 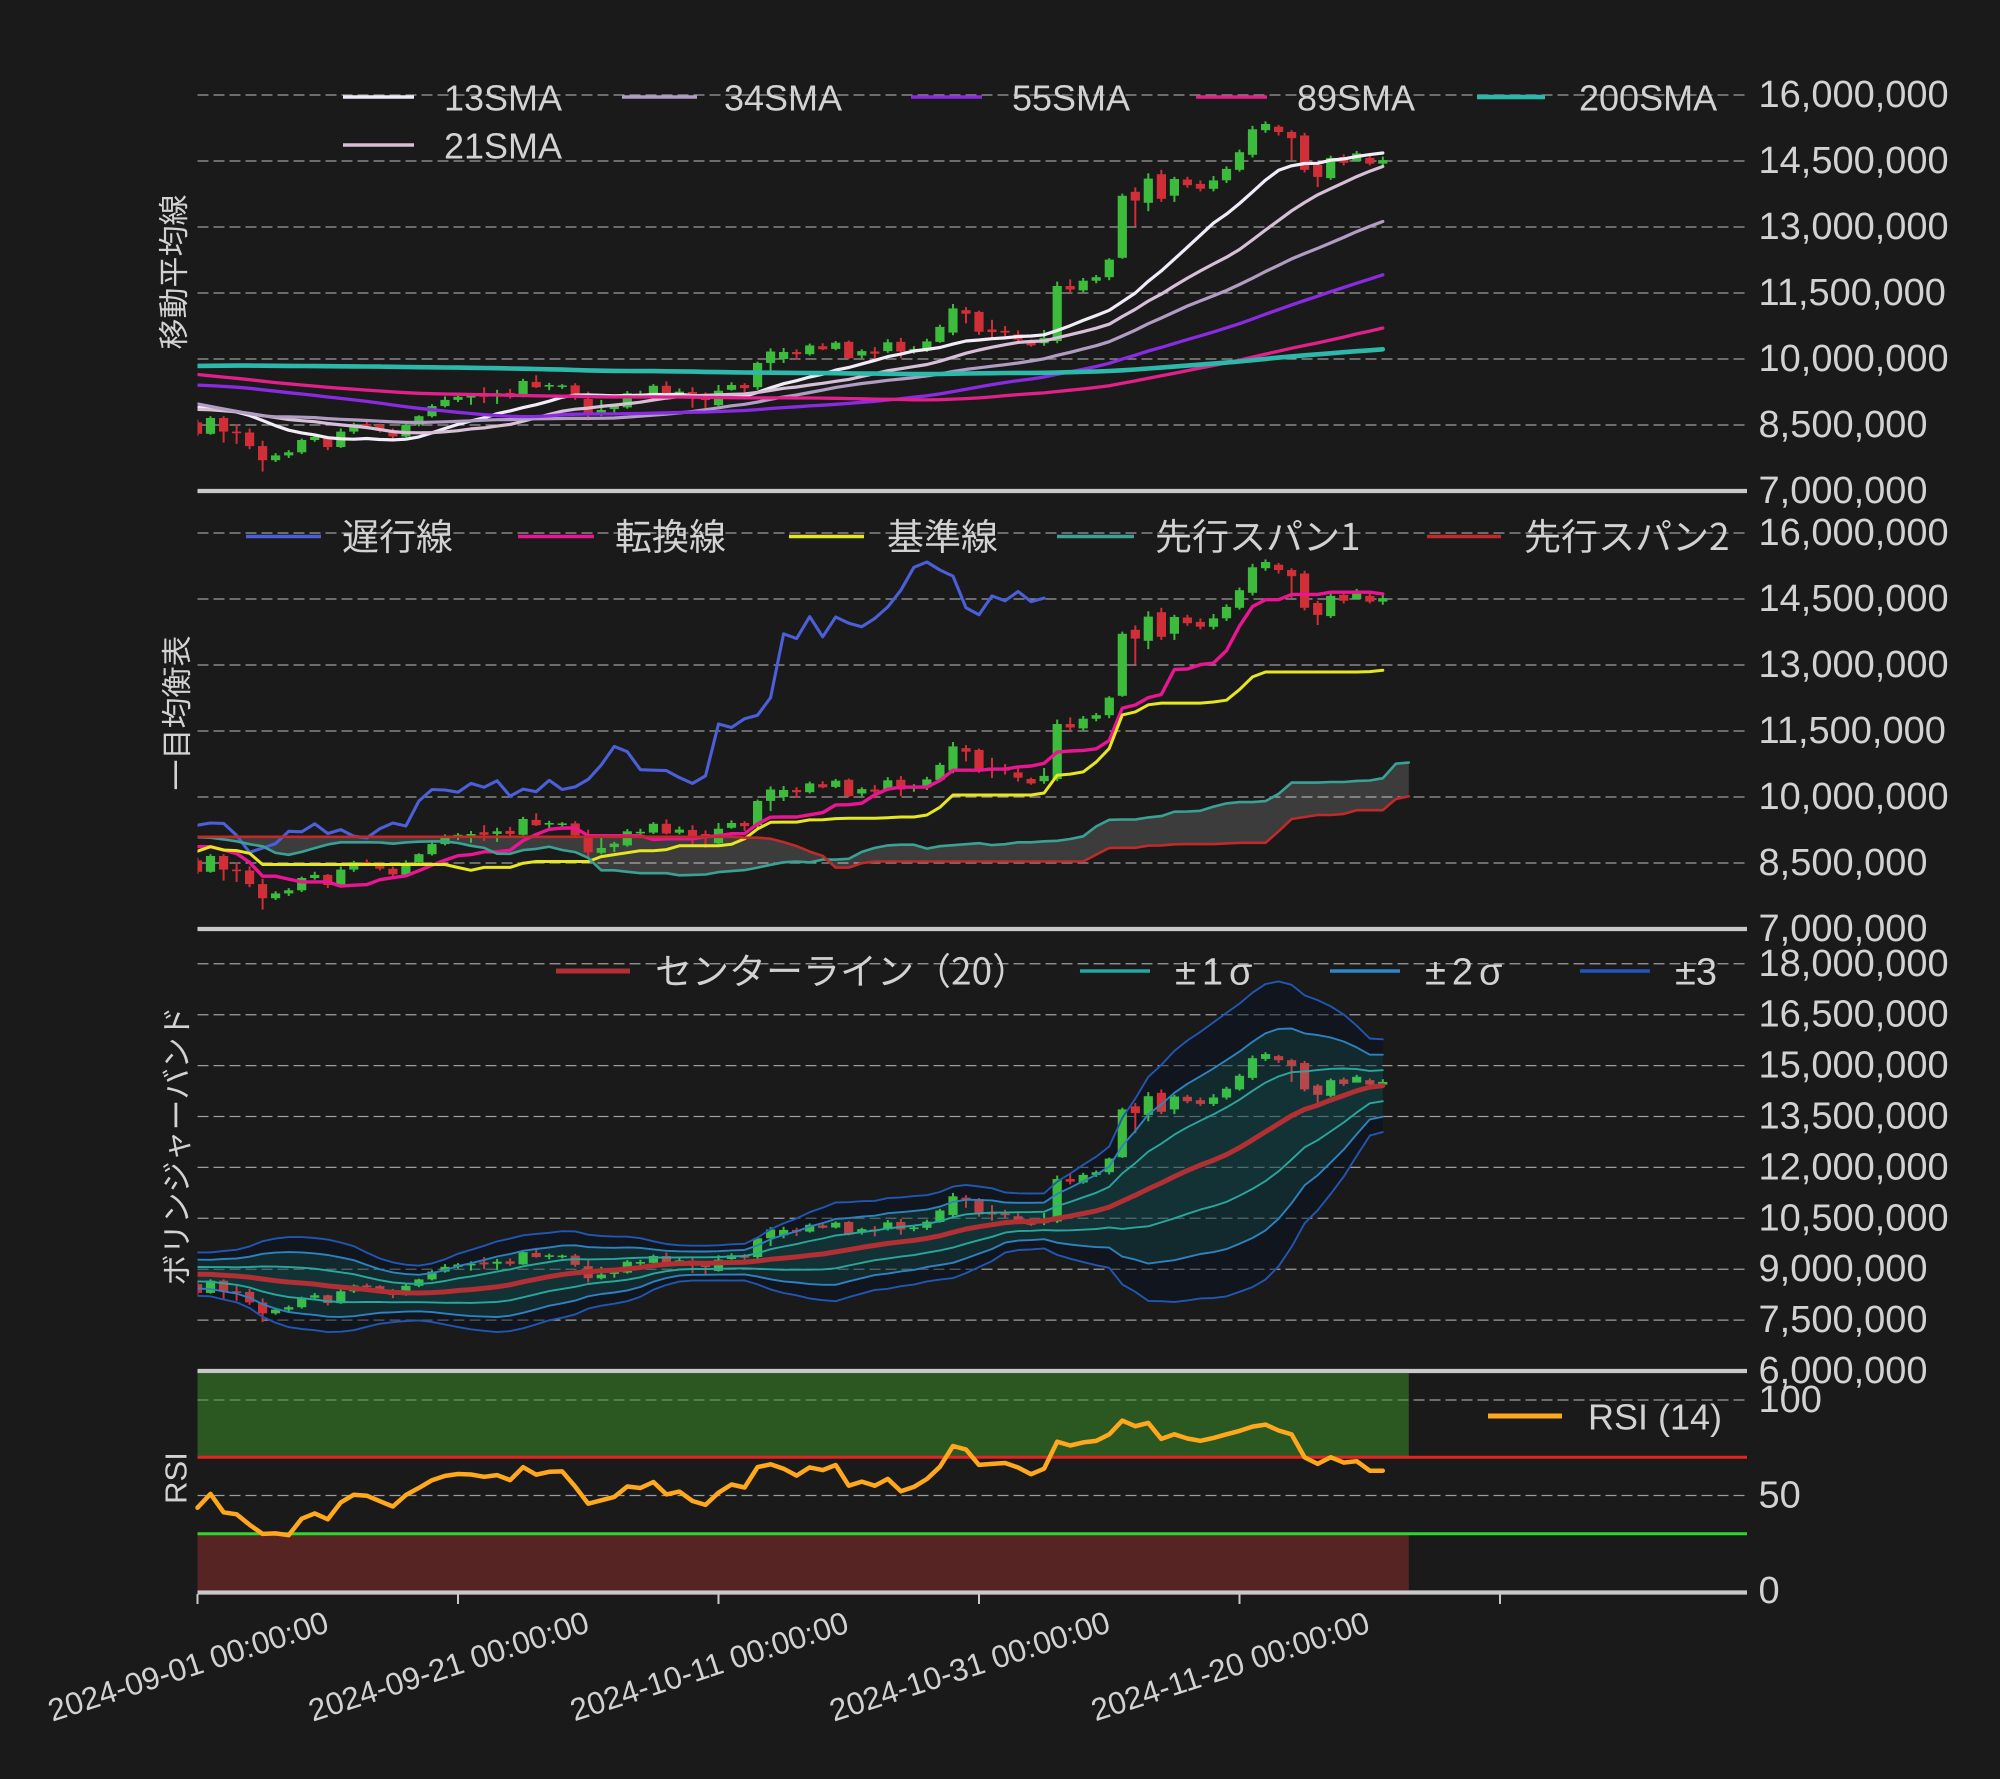 What do you see at coordinates (1769, 1591) in the screenshot?
I see `svg-text: 0` at bounding box center [1769, 1591].